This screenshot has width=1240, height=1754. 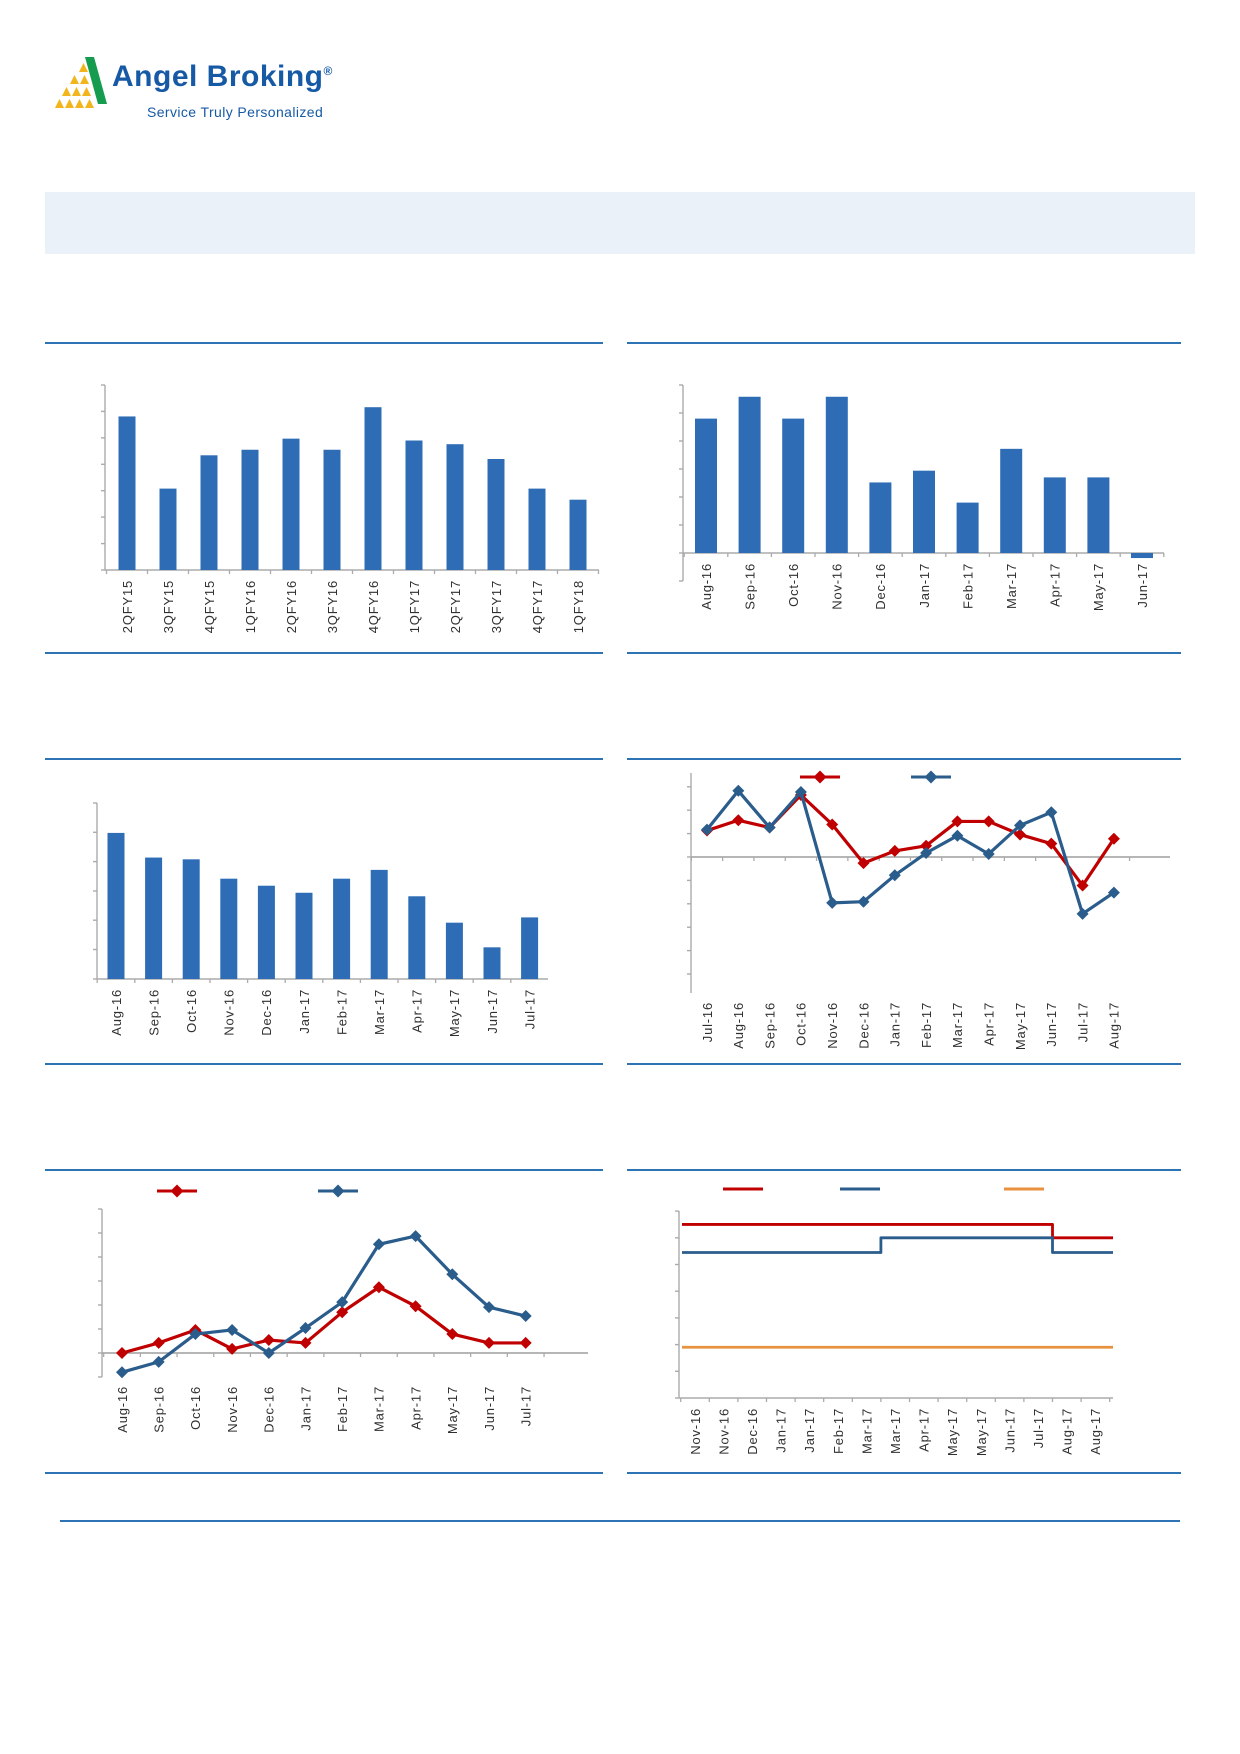 What do you see at coordinates (250, 606) in the screenshot?
I see `svg-text: 1QFY16` at bounding box center [250, 606].